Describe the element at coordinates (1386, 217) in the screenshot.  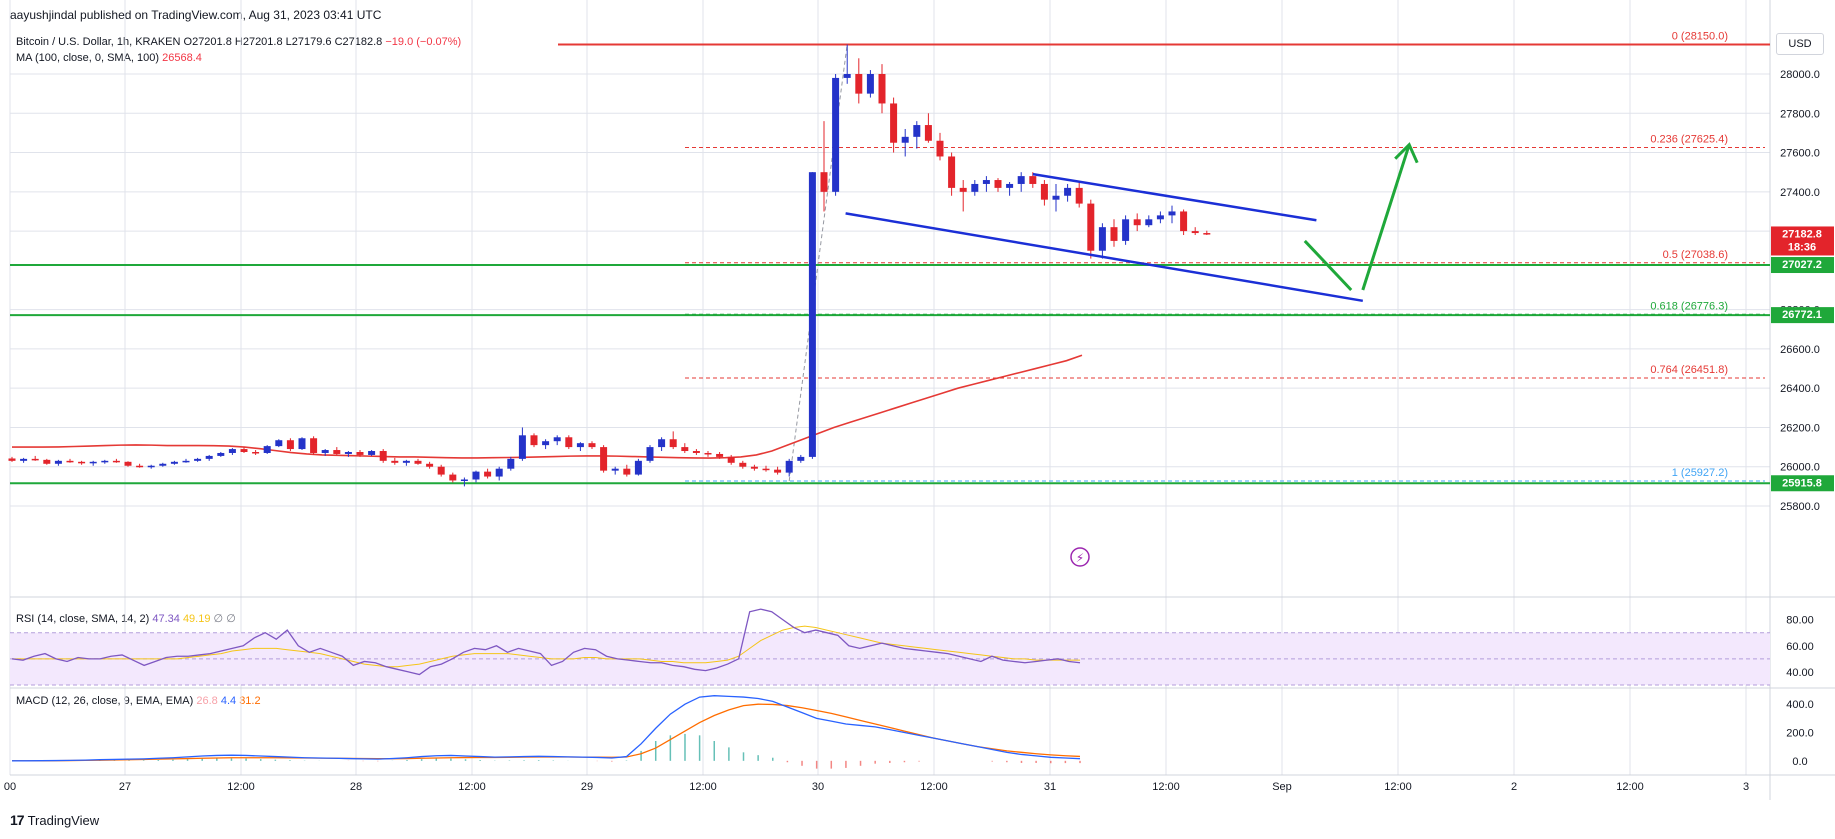
I see `arrow-up-line` at that location.